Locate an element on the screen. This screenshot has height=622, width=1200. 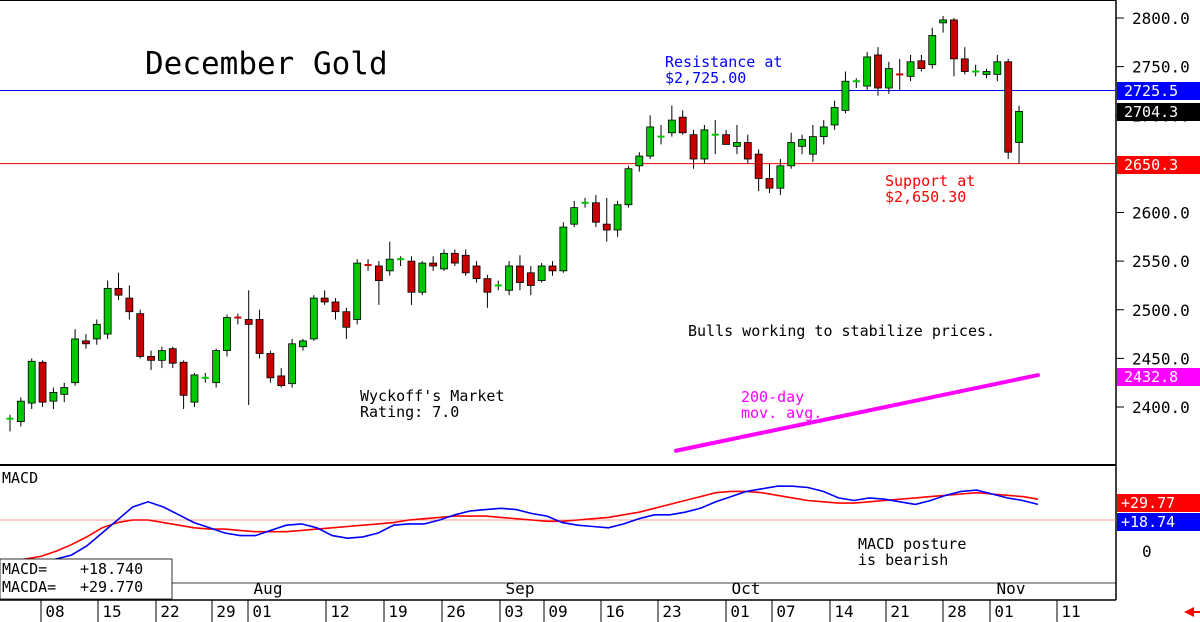
macd-posture-line2: is bearish is located at coordinates (903, 560).